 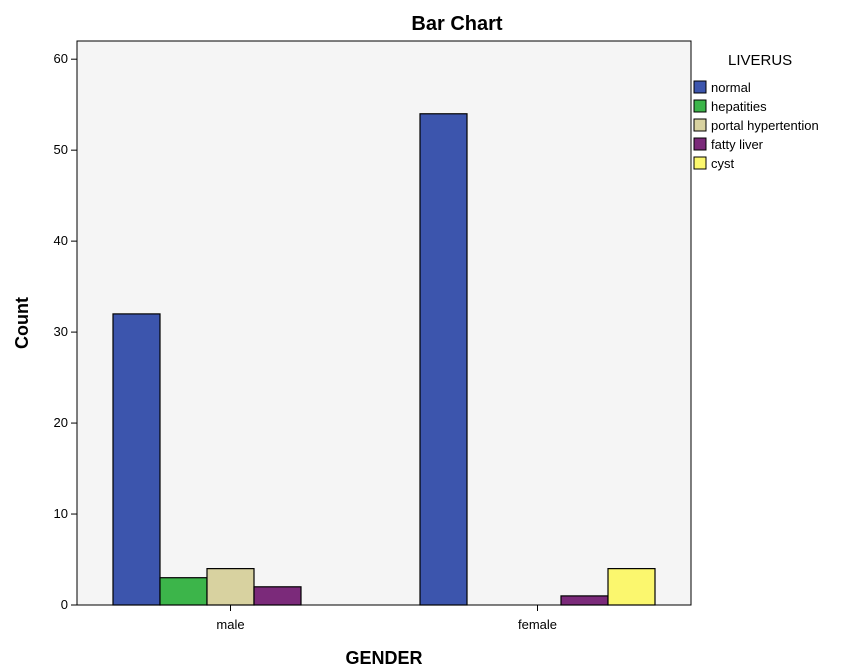 I want to click on x-tick-label-male: male, so click(x=230, y=624).